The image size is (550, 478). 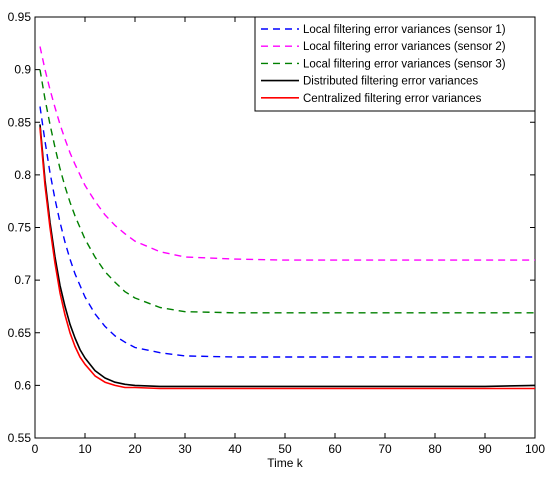 I want to click on y-tick-label: 0.9, so click(x=22, y=70).